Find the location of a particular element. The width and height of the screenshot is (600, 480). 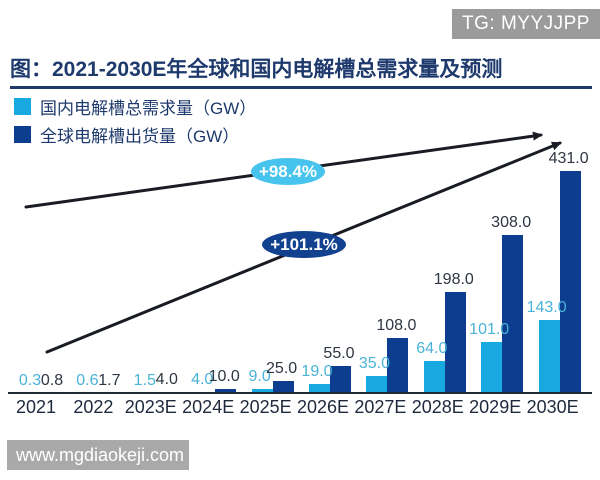

legend-swatch-global is located at coordinates (22, 134).